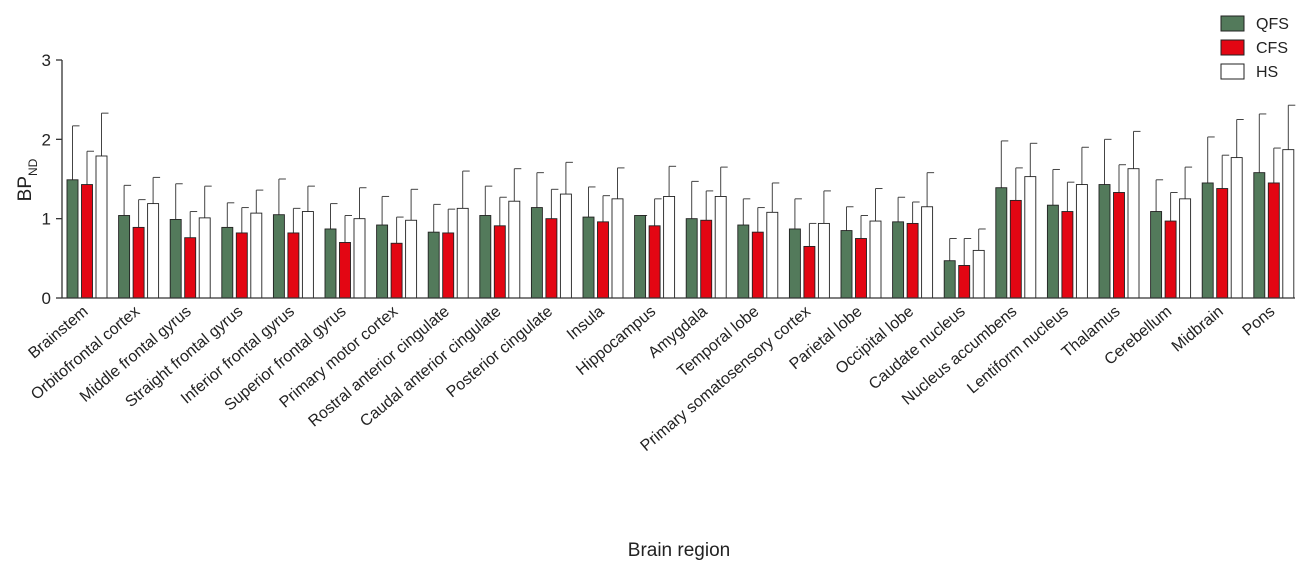  What do you see at coordinates (1254, 24) in the screenshot?
I see `legend-item-qfs: QFS` at bounding box center [1254, 24].